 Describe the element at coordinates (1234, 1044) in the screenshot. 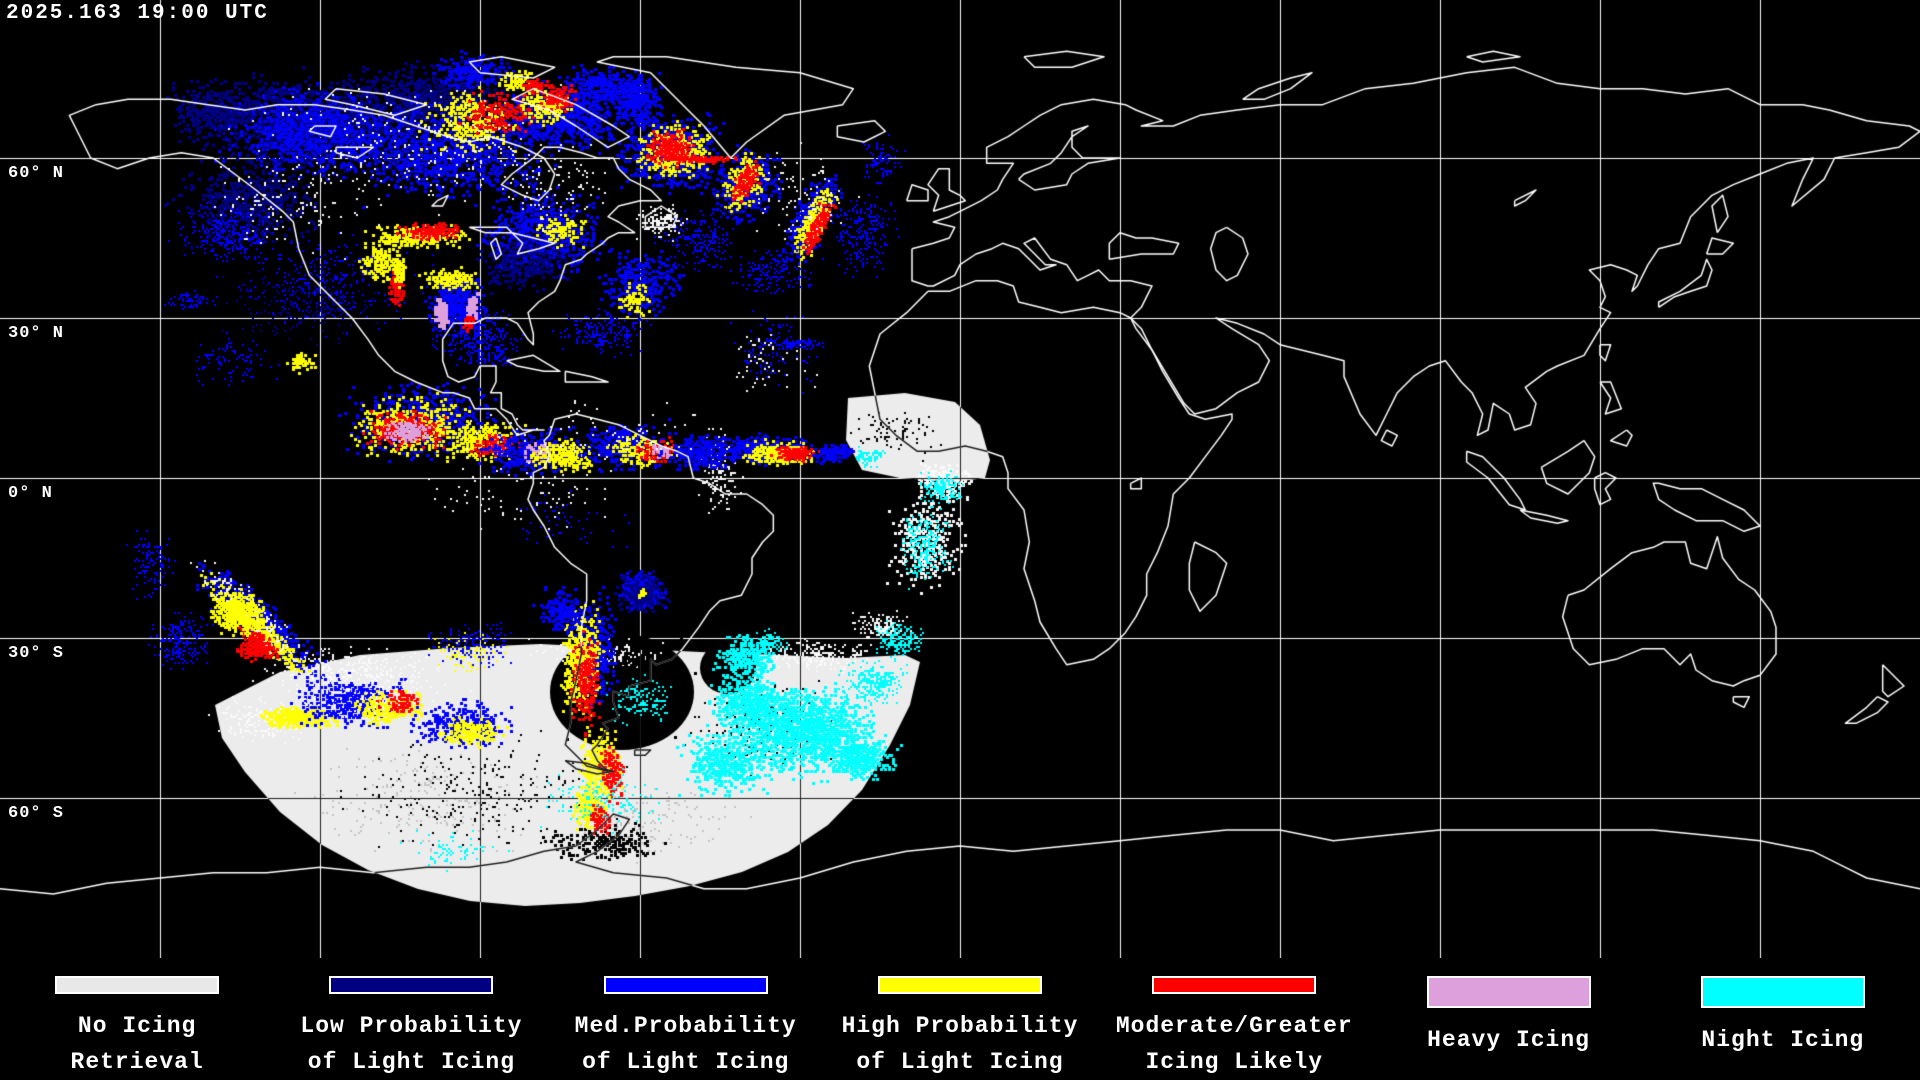

I see `legend-label-moderate-greater: Moderate/Greater Icing Likely` at that location.